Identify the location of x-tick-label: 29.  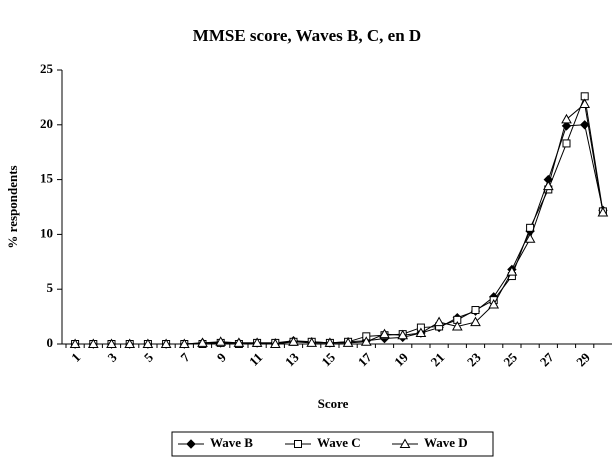
(583, 359).